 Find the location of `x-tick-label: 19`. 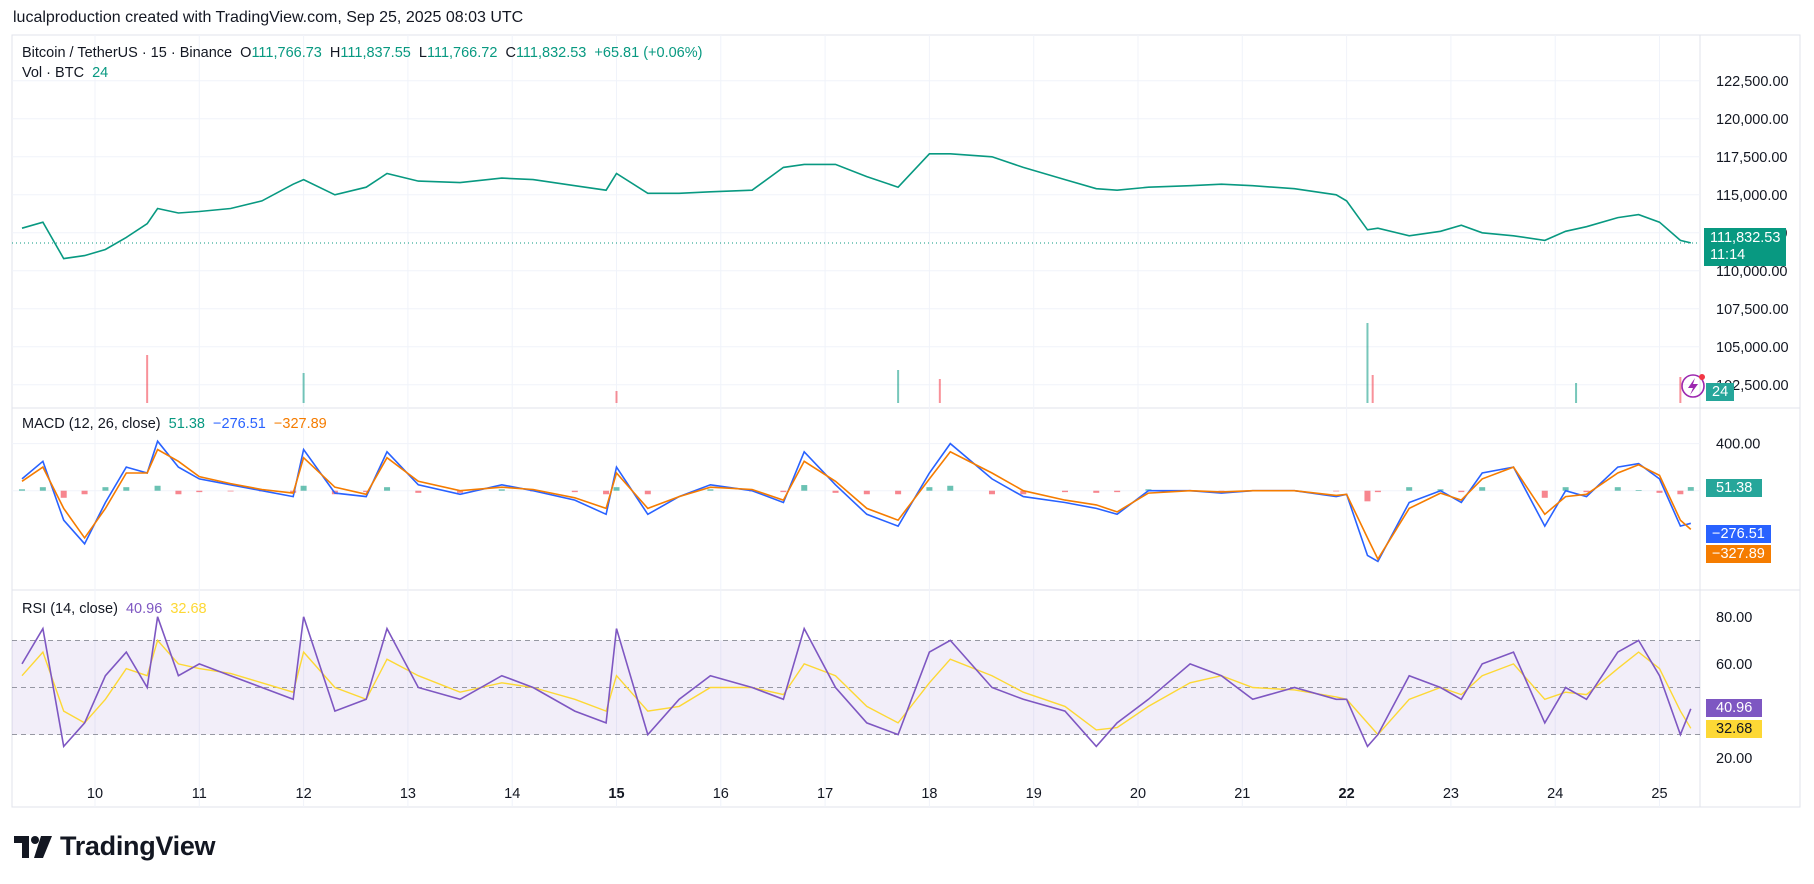

x-tick-label: 19 is located at coordinates (1034, 794).